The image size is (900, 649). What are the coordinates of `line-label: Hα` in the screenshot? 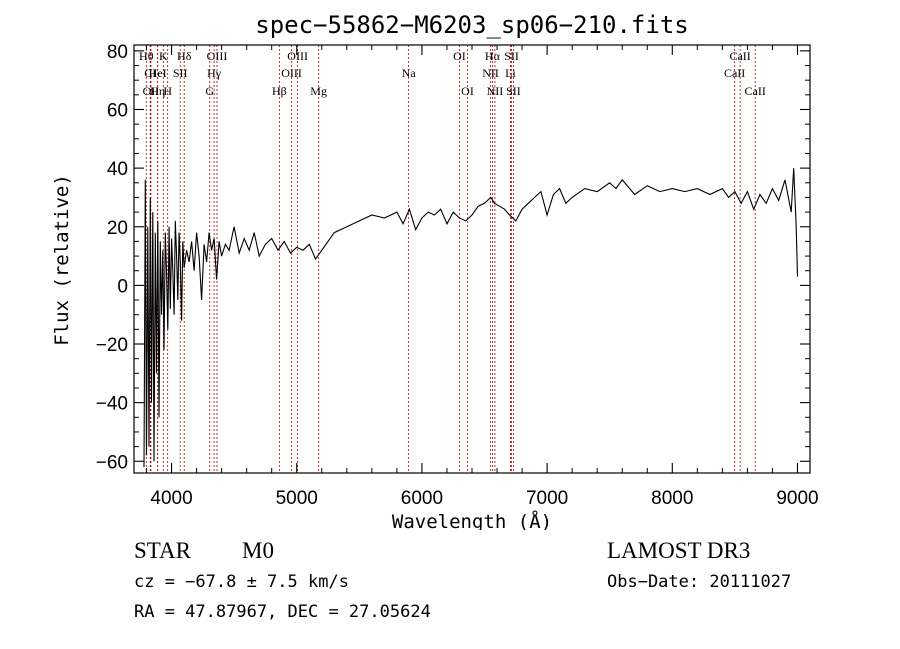 It's located at (493, 56).